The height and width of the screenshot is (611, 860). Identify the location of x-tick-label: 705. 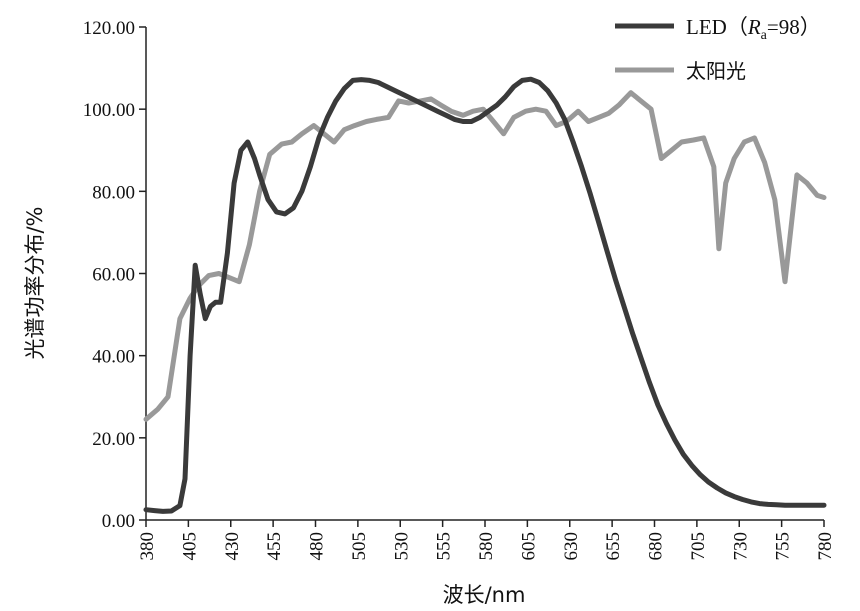
(698, 546).